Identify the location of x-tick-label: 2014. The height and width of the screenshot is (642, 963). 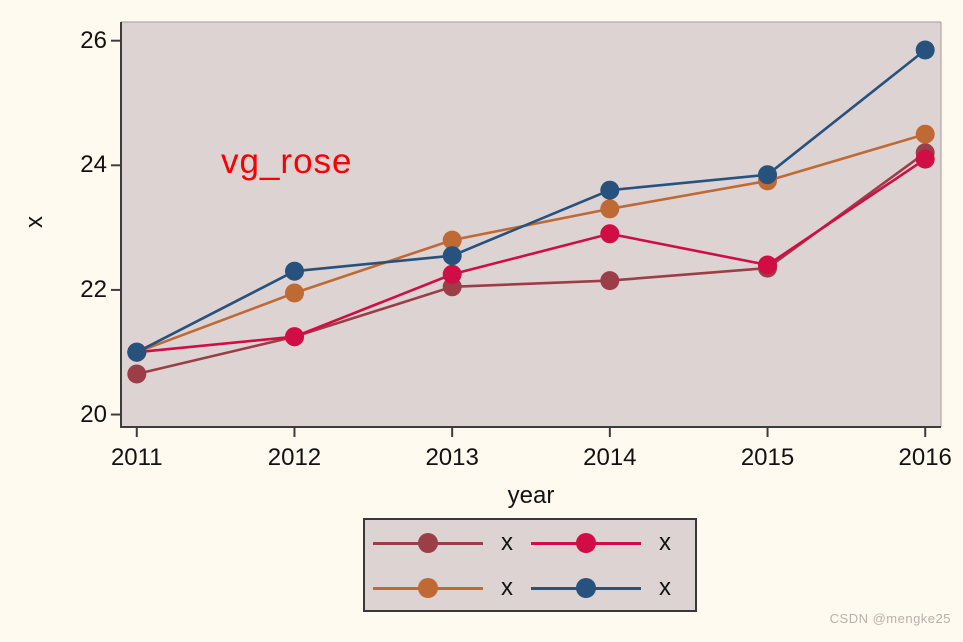
(610, 457).